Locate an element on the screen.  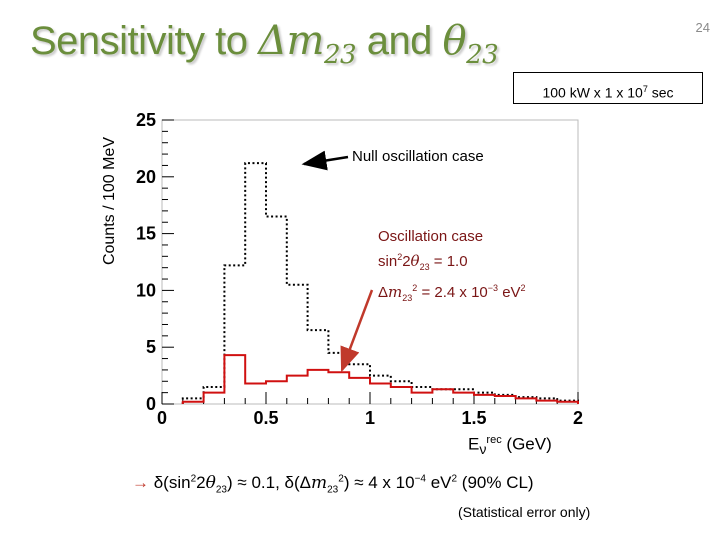
theta-symbol: θ is located at coordinates (454, 41).